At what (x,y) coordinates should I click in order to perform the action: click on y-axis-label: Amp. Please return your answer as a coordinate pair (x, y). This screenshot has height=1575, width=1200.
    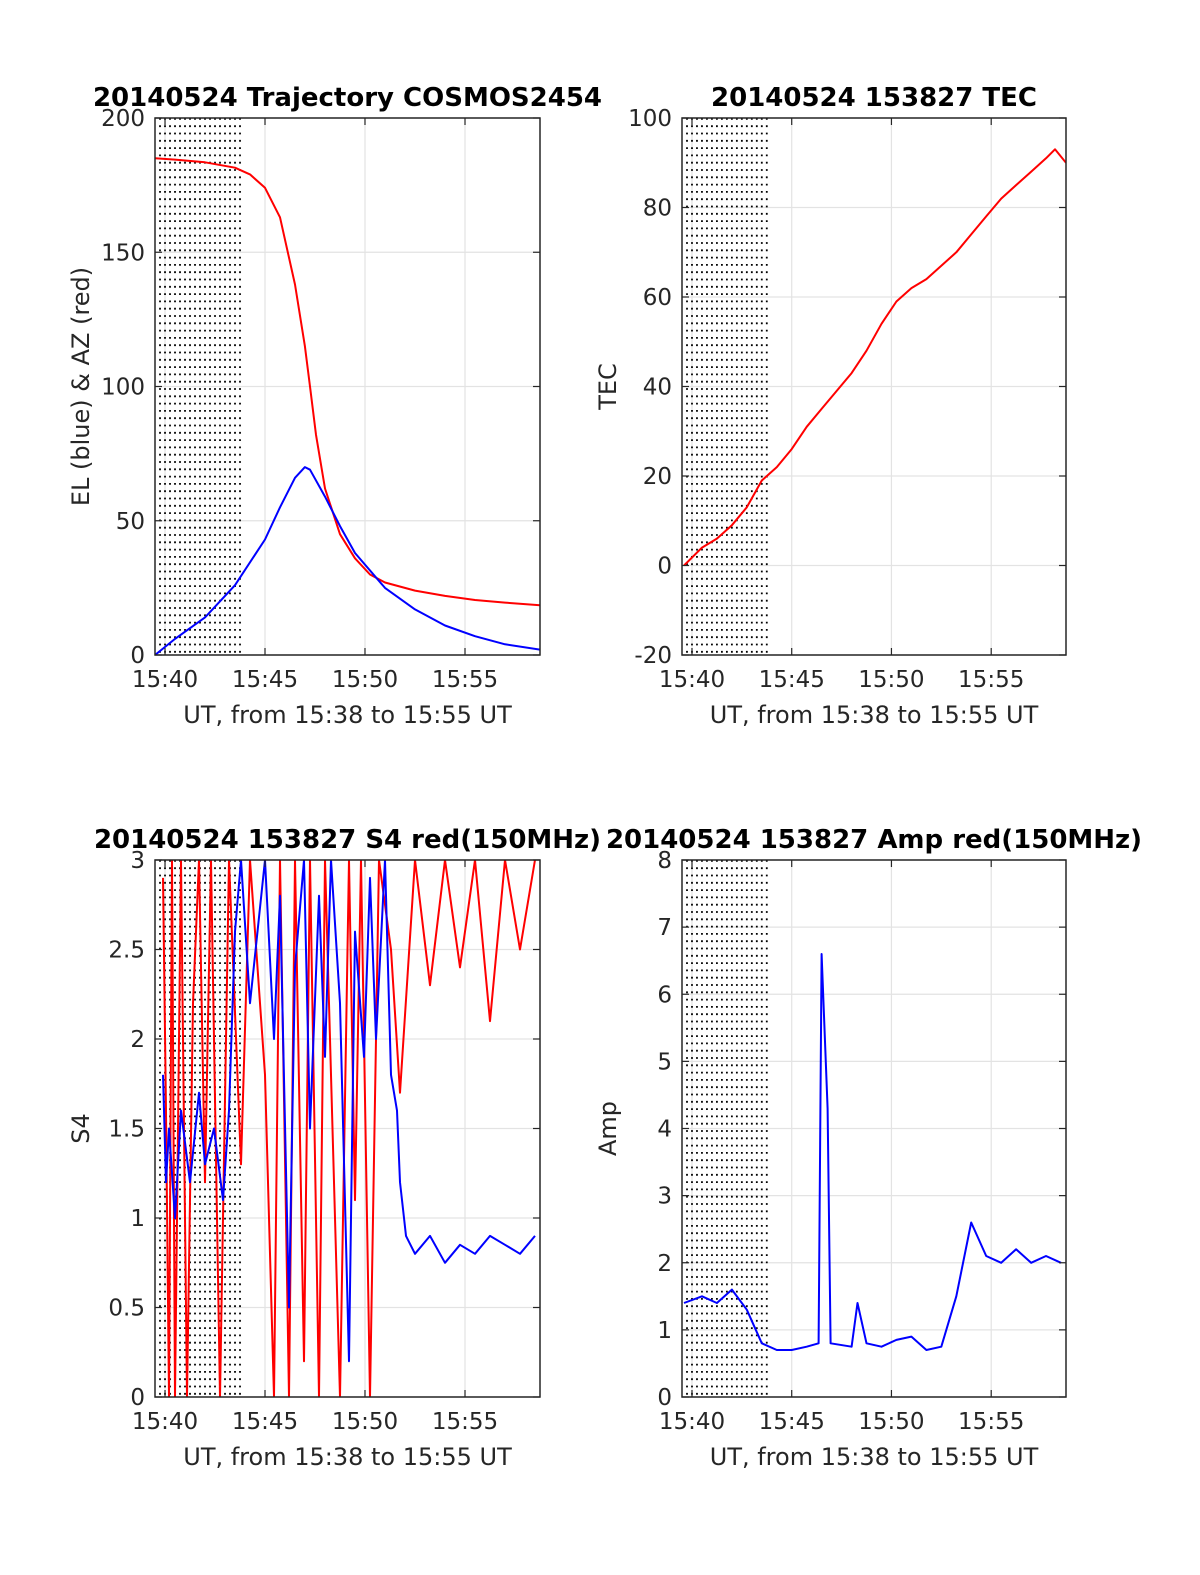
    Looking at the image, I should click on (608, 1128).